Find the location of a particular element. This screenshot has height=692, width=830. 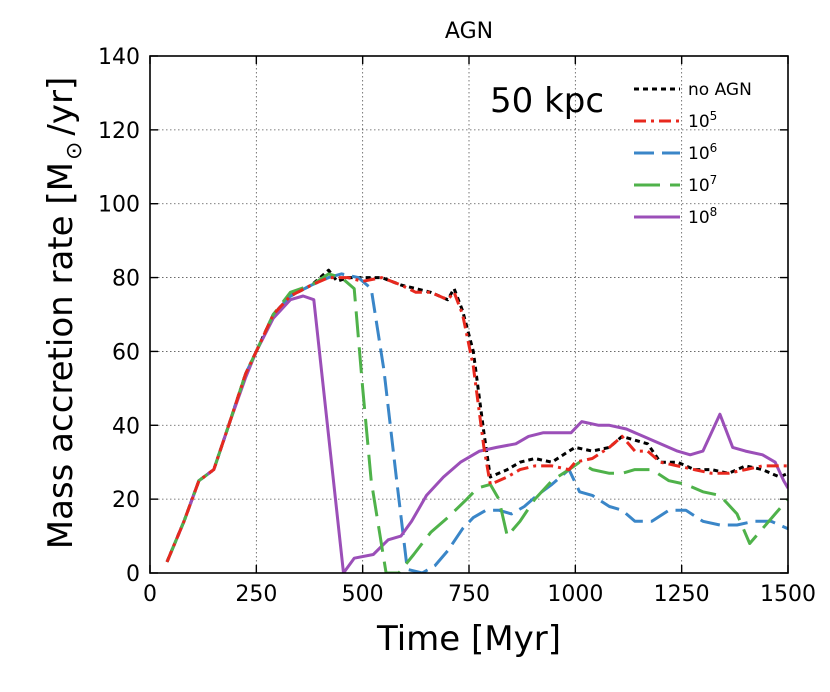

y-tick-label: 80 is located at coordinates (126, 279).